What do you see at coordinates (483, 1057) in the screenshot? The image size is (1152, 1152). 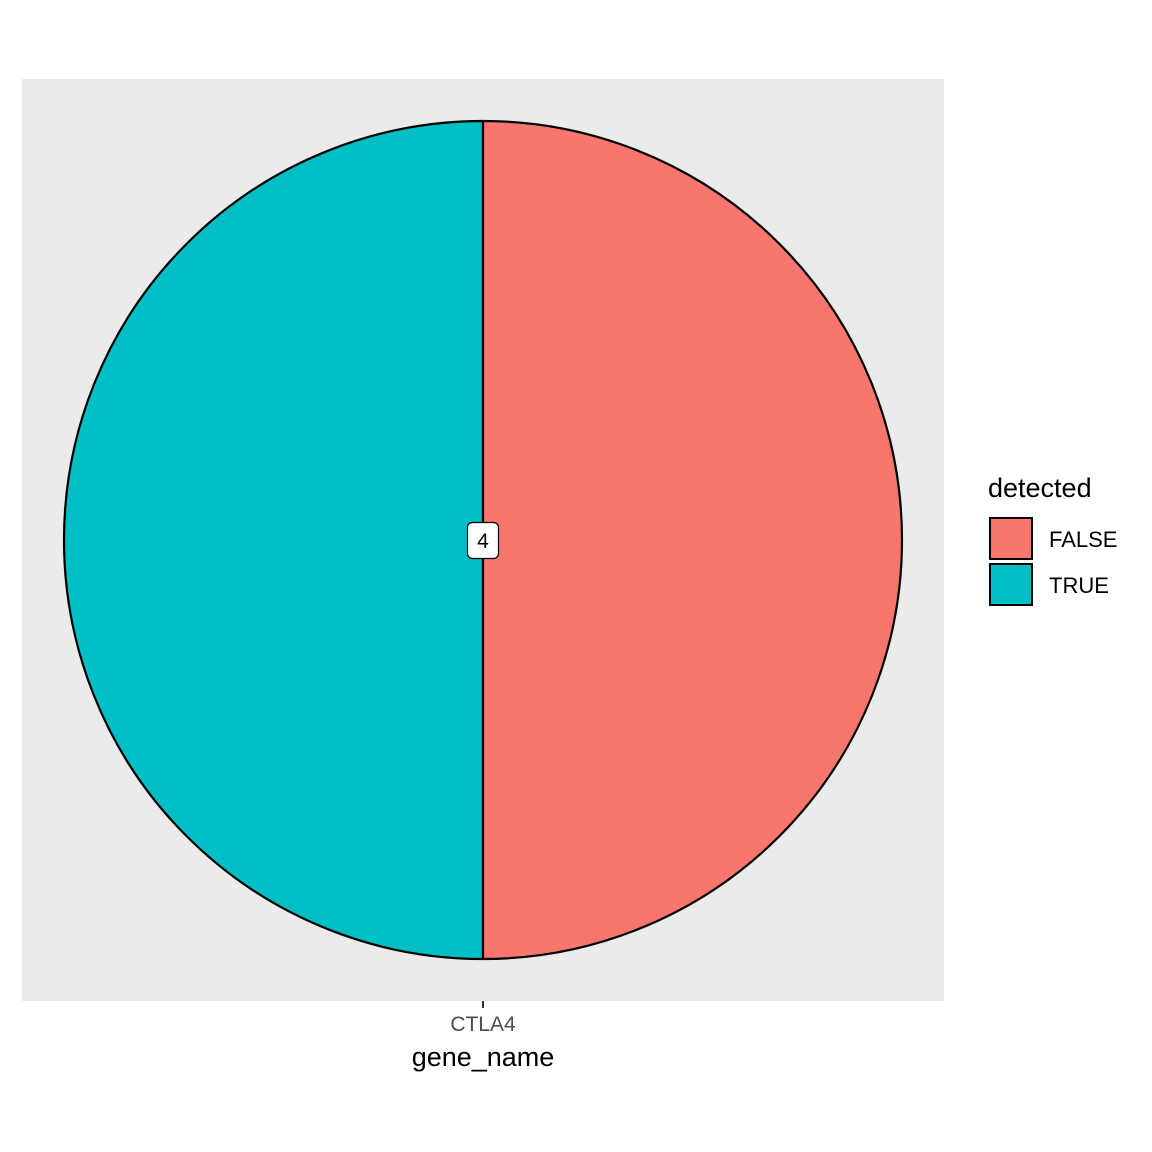 I see `x-axis-title: gene_name` at bounding box center [483, 1057].